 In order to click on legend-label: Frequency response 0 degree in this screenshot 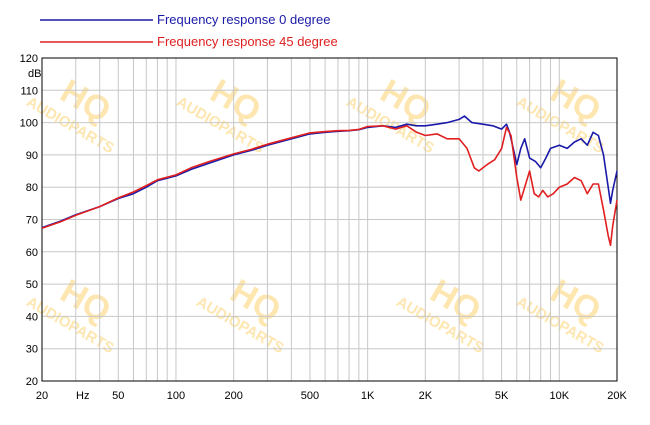, I will do `click(243, 19)`.